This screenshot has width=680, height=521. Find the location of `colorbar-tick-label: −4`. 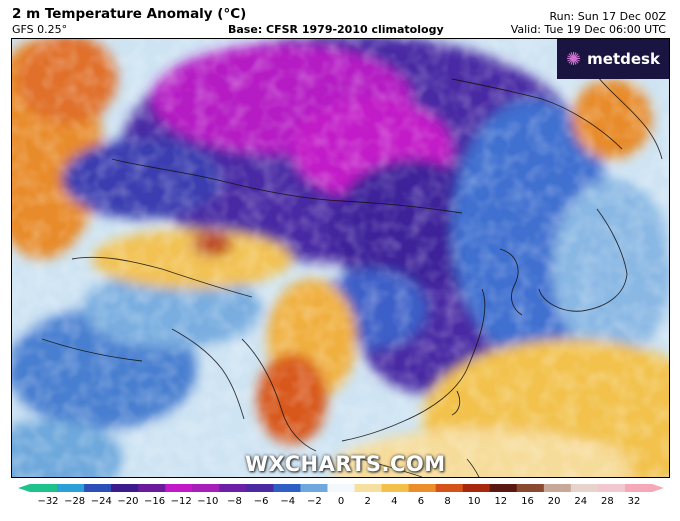

colorbar-tick-label: −4 is located at coordinates (288, 501).